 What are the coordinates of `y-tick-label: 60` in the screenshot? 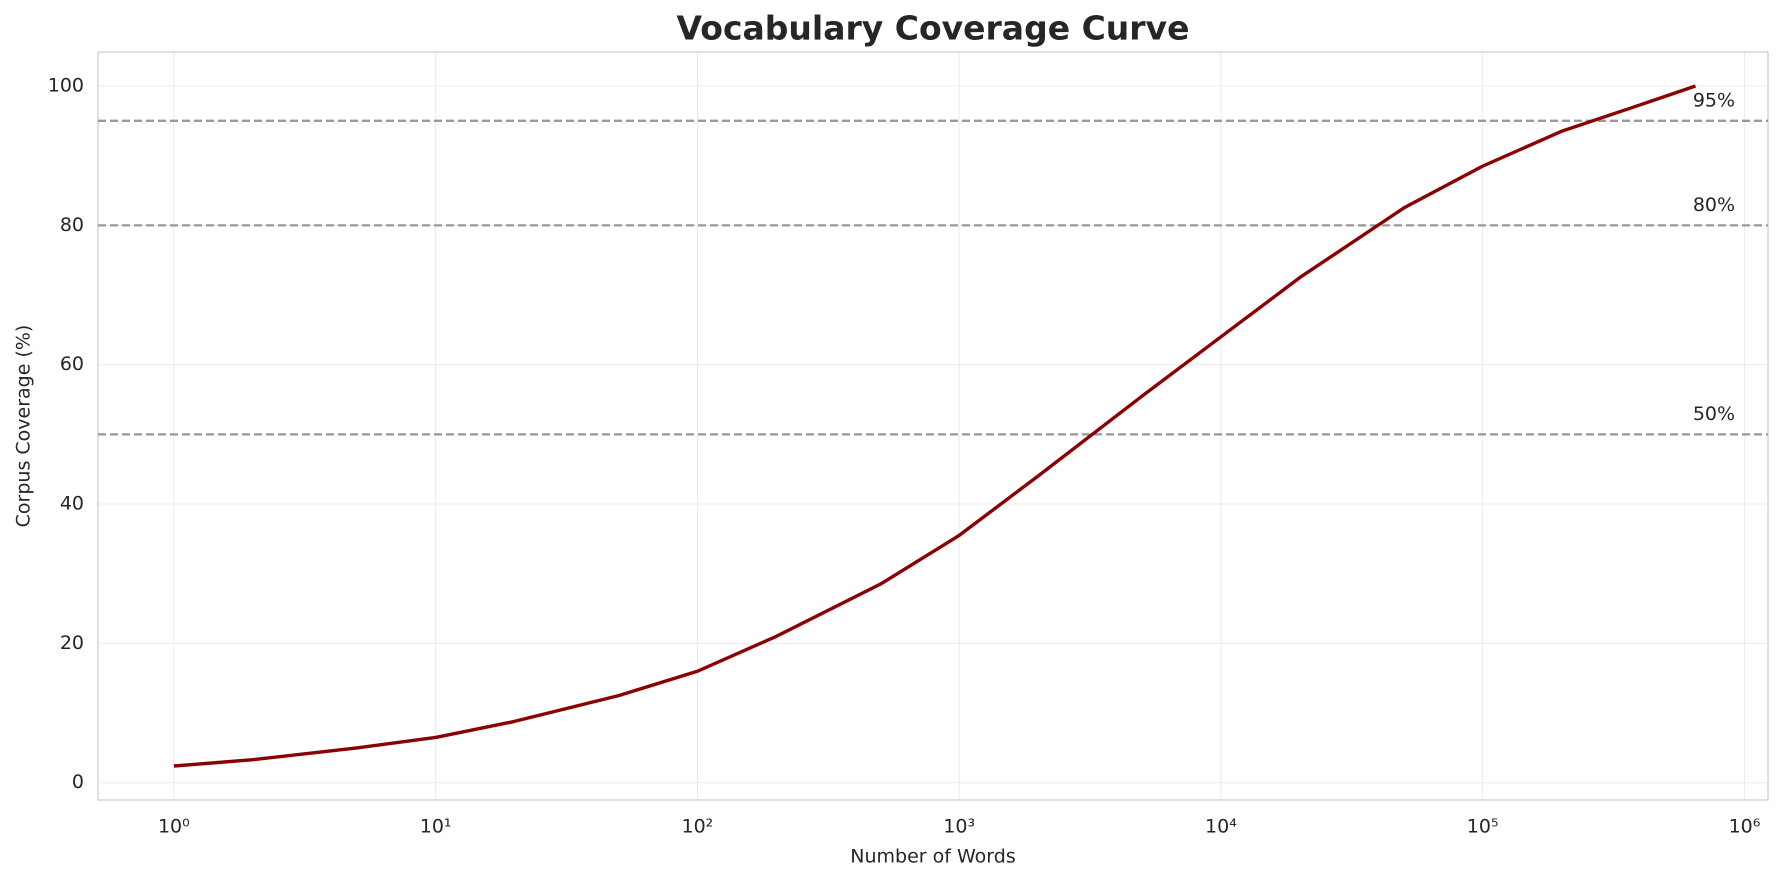 It's located at (72, 364).